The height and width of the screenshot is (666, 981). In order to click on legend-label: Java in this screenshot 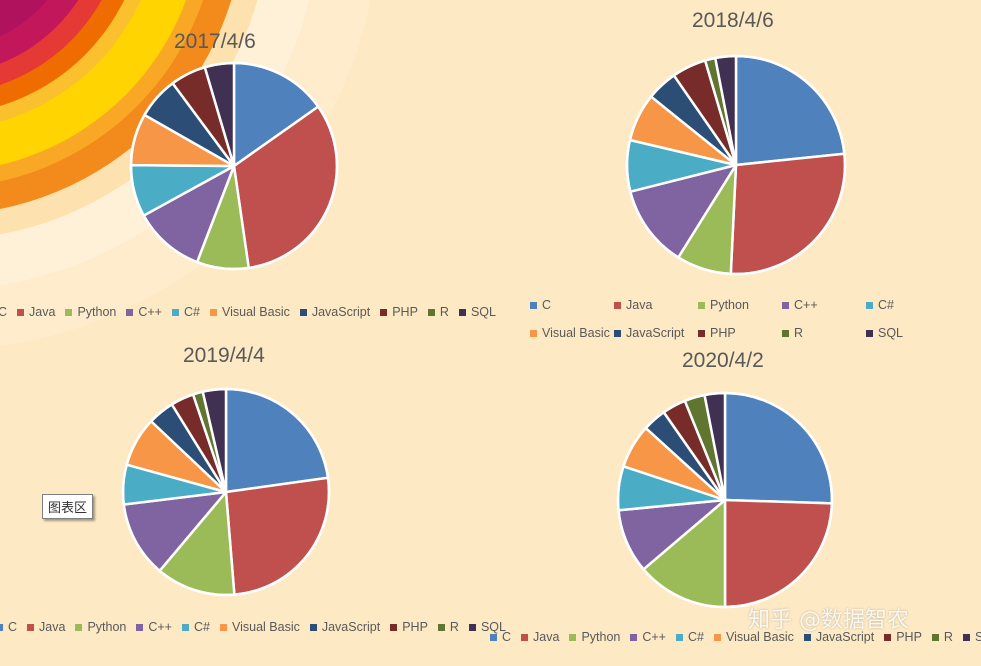, I will do `click(546, 637)`.